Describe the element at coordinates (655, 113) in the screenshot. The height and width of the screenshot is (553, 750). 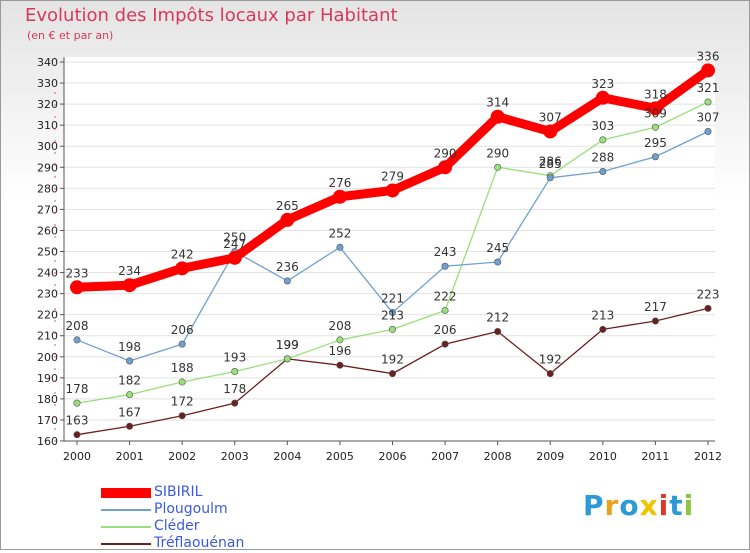
I see `data-label: 309` at that location.